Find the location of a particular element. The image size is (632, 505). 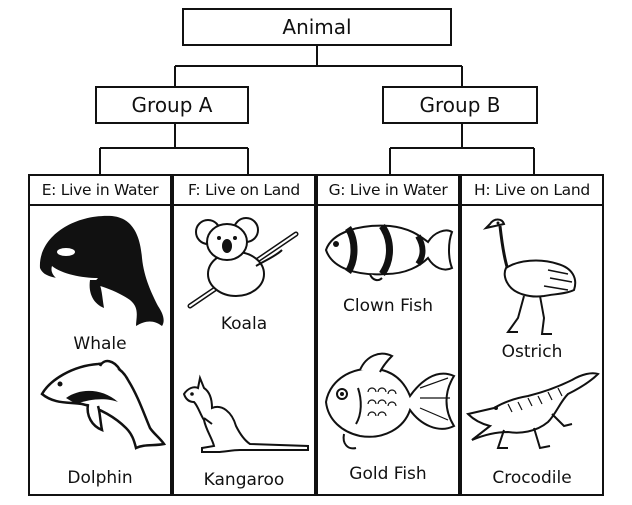

column-e-header: E: Live in Water is located at coordinates (100, 190).